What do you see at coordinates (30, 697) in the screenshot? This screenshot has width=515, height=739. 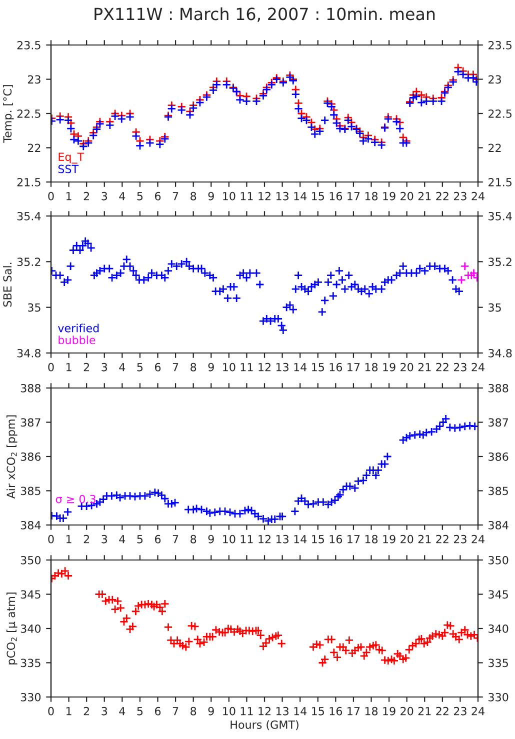 I see `y-tick-label: 330` at bounding box center [30, 697].